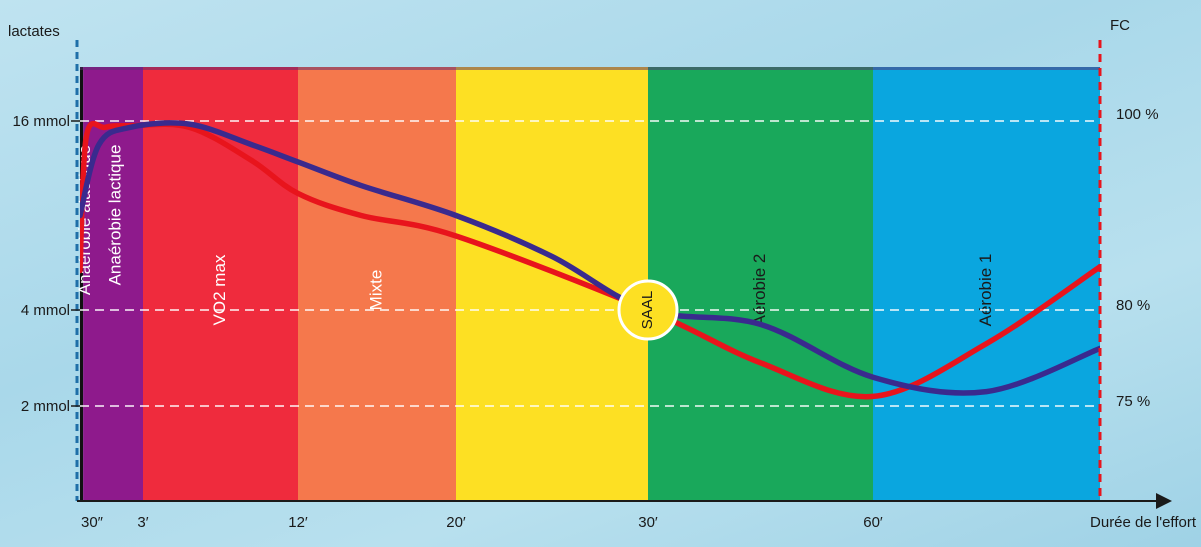 The image size is (1201, 547). I want to click on y-tick-left-2: 2 mmol, so click(45, 406).